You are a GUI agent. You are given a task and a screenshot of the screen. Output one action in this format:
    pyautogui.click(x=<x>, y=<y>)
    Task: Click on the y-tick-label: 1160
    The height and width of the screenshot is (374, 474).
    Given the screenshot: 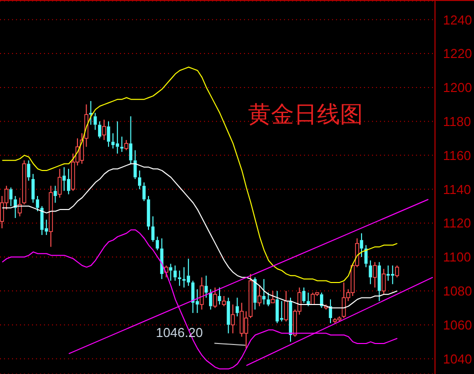 What is the action you would take?
    pyautogui.click(x=457, y=155)
    